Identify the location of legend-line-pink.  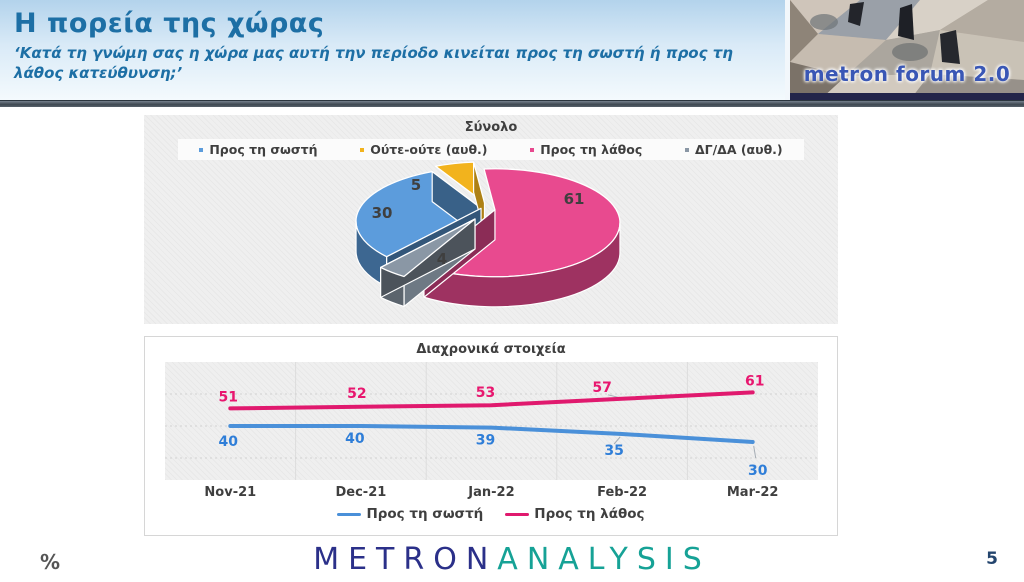
(517, 514).